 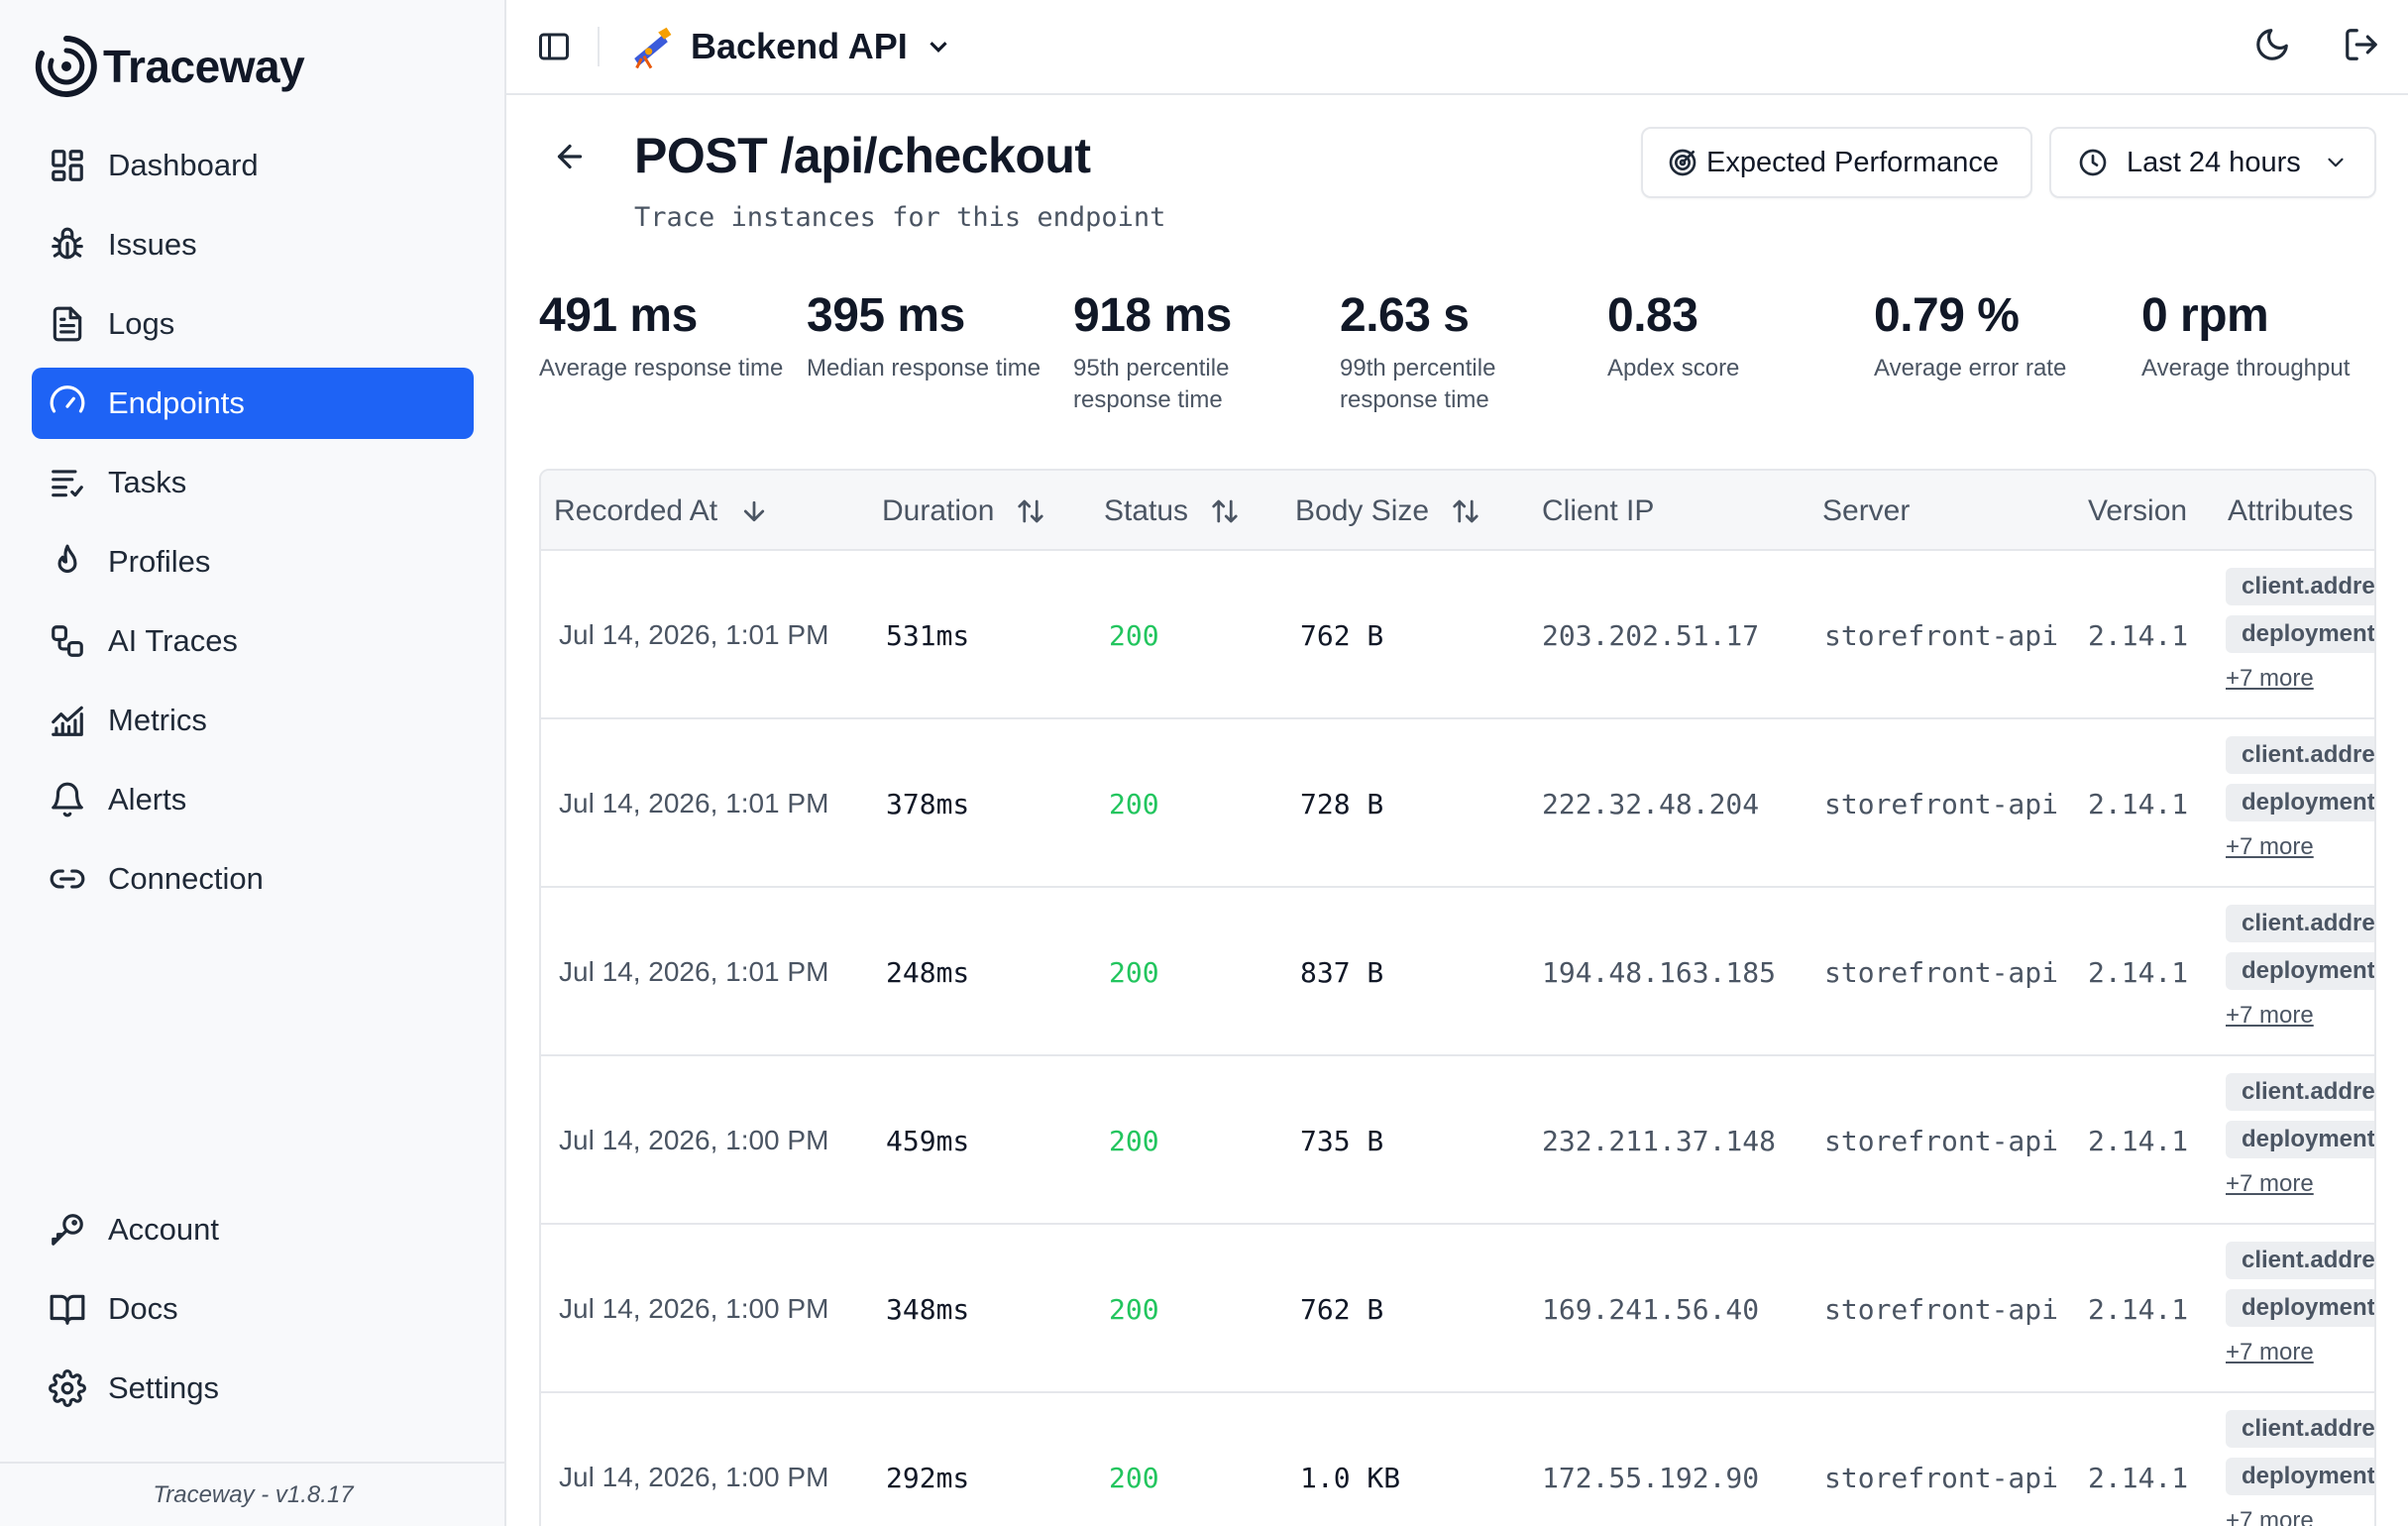 I want to click on cell-client-ip: 169.241.56.40, so click(x=1651, y=1309).